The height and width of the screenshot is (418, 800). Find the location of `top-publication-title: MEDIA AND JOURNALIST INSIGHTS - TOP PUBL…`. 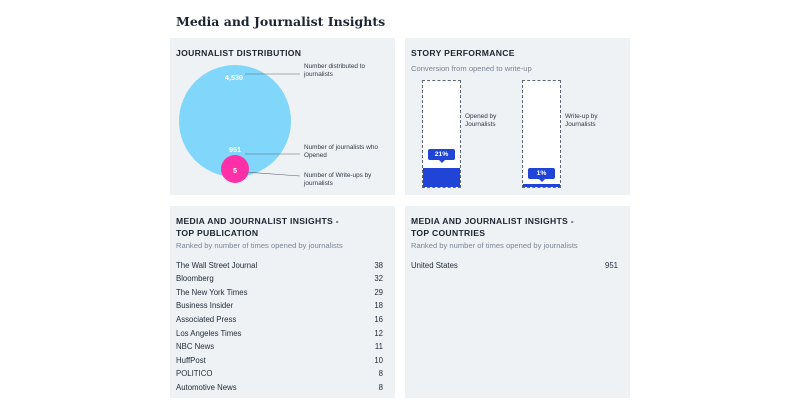

top-publication-title: MEDIA AND JOURNALIST INSIGHTS - TOP PUBL… is located at coordinates (257, 227).